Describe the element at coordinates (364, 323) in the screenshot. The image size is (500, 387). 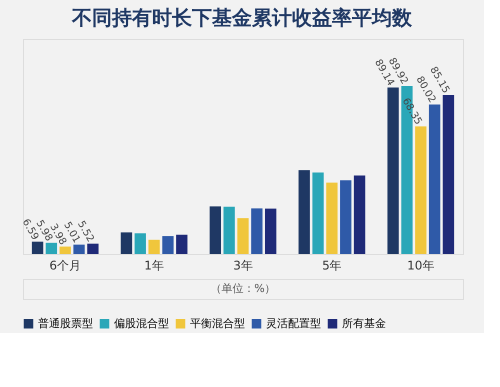
I see `legend-label: 所有基金` at that location.